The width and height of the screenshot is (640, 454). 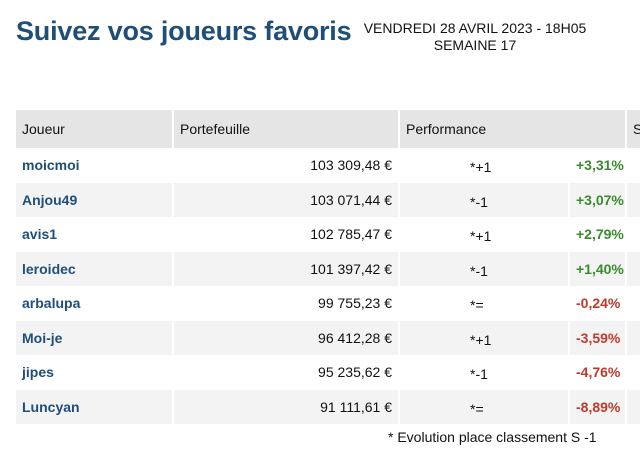 I want to click on player-name: leroidec, so click(x=95, y=268).